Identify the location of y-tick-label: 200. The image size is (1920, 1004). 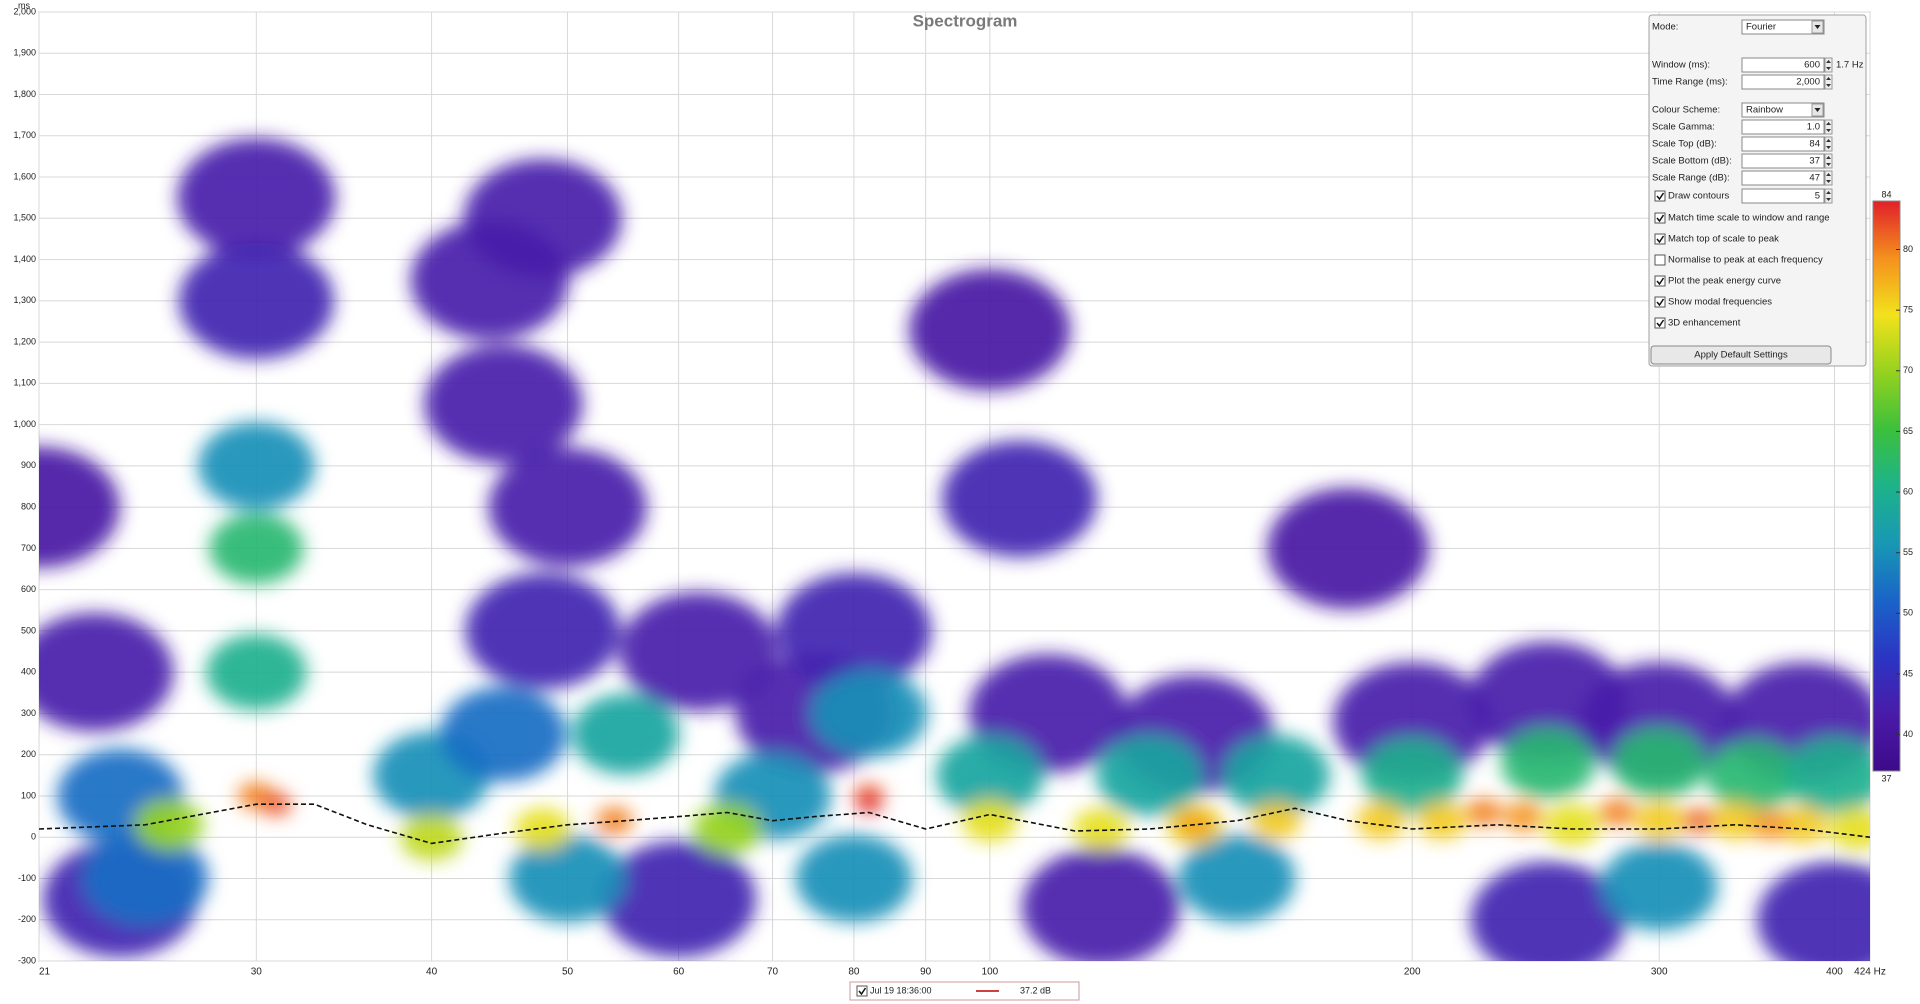
(28, 754).